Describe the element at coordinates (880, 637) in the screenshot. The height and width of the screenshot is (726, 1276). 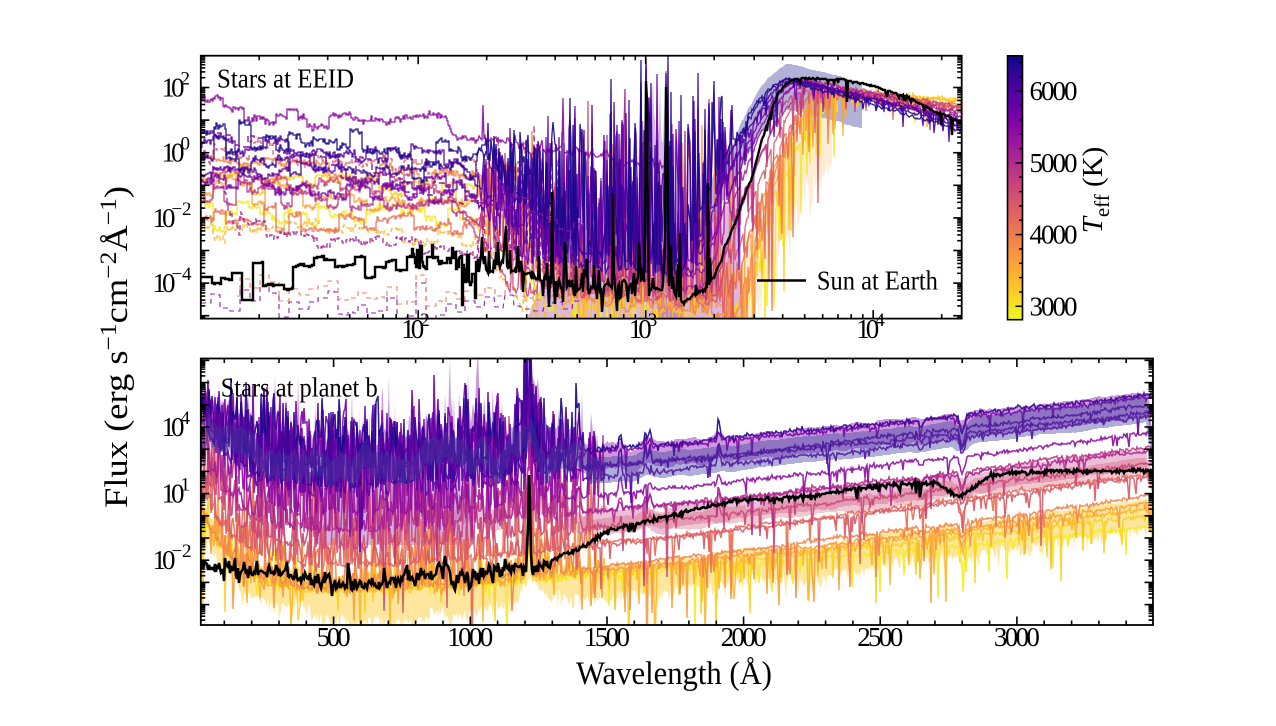
I see `svg-text: 2500` at that location.